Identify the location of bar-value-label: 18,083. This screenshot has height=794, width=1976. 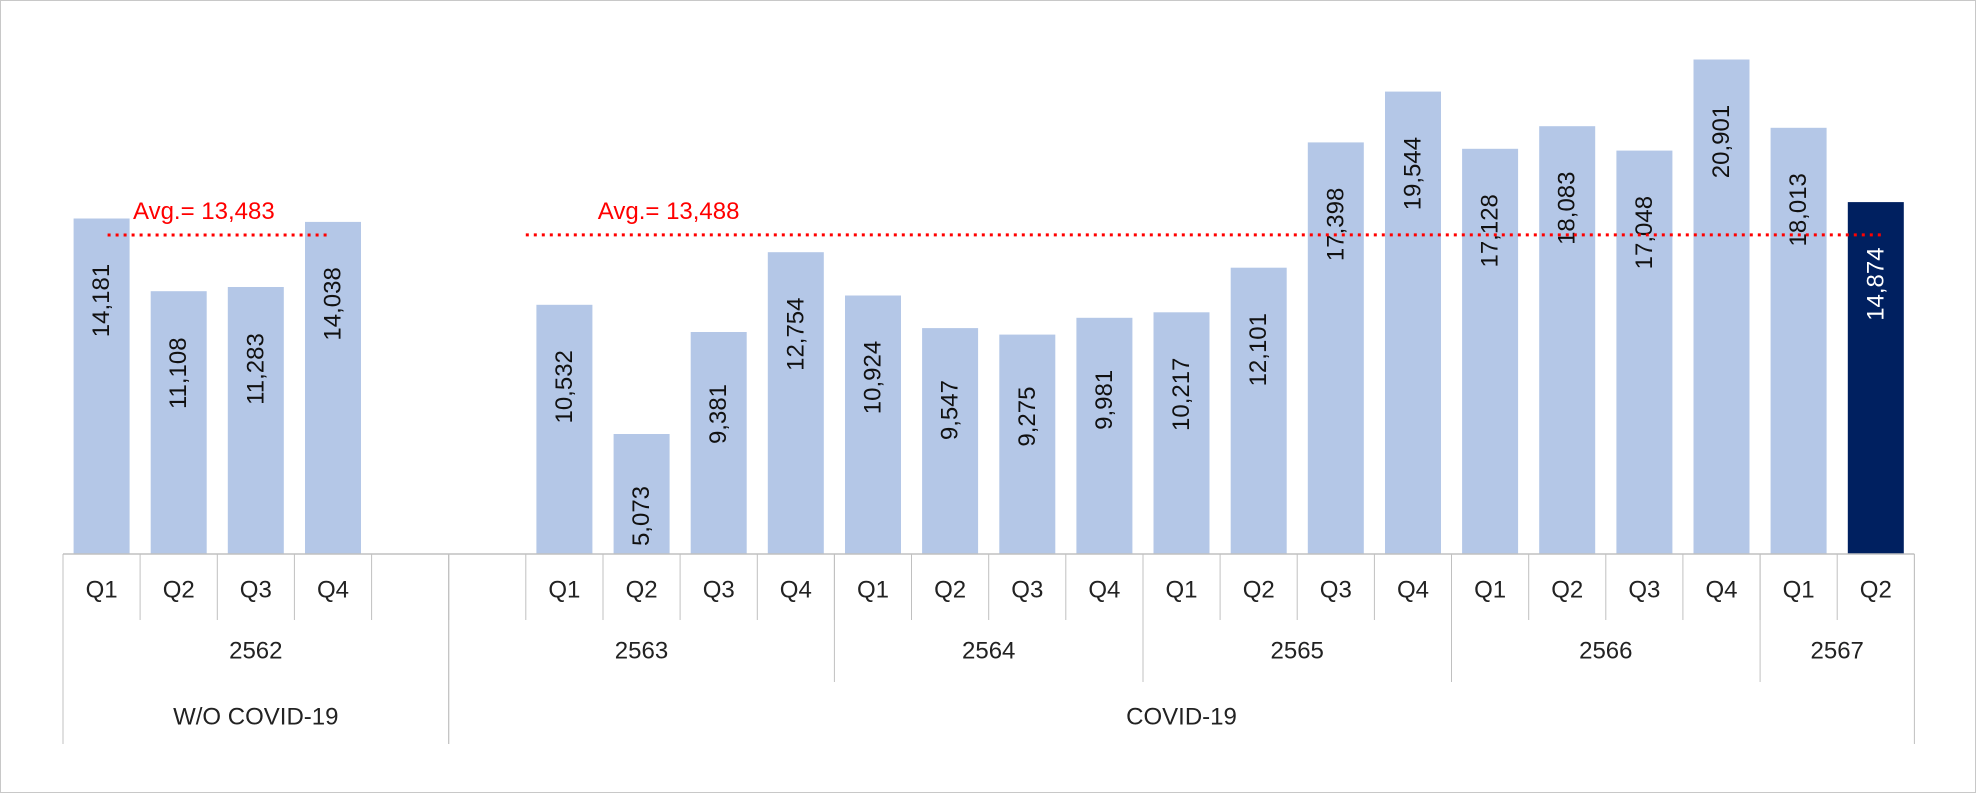
(1567, 207).